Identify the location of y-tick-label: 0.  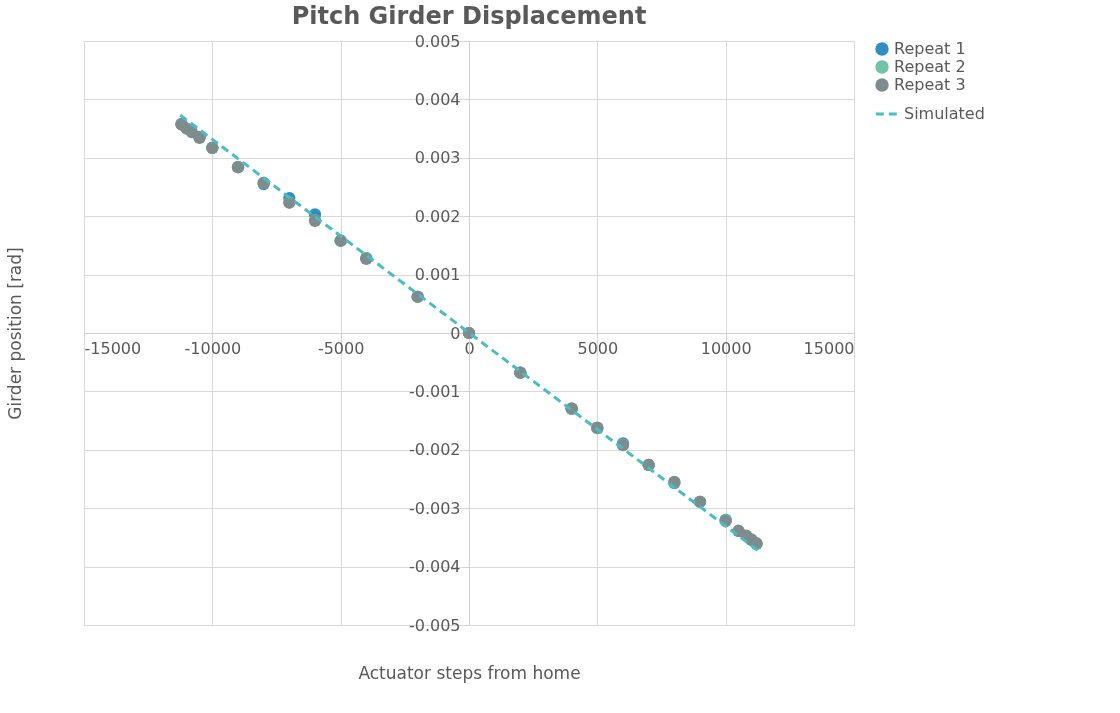
(455, 333).